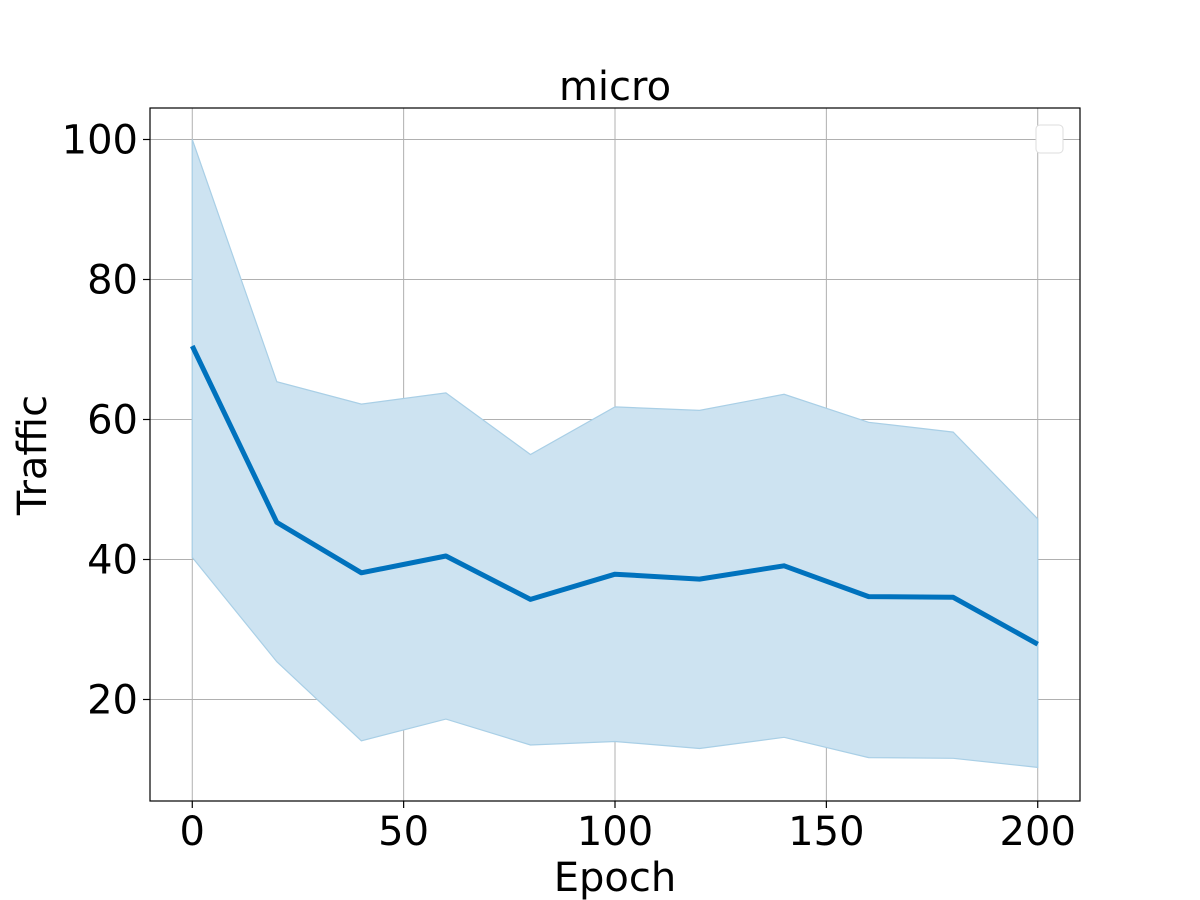 This screenshot has width=1200, height=900. What do you see at coordinates (33, 455) in the screenshot?
I see `y-axis-label: Traffic` at bounding box center [33, 455].